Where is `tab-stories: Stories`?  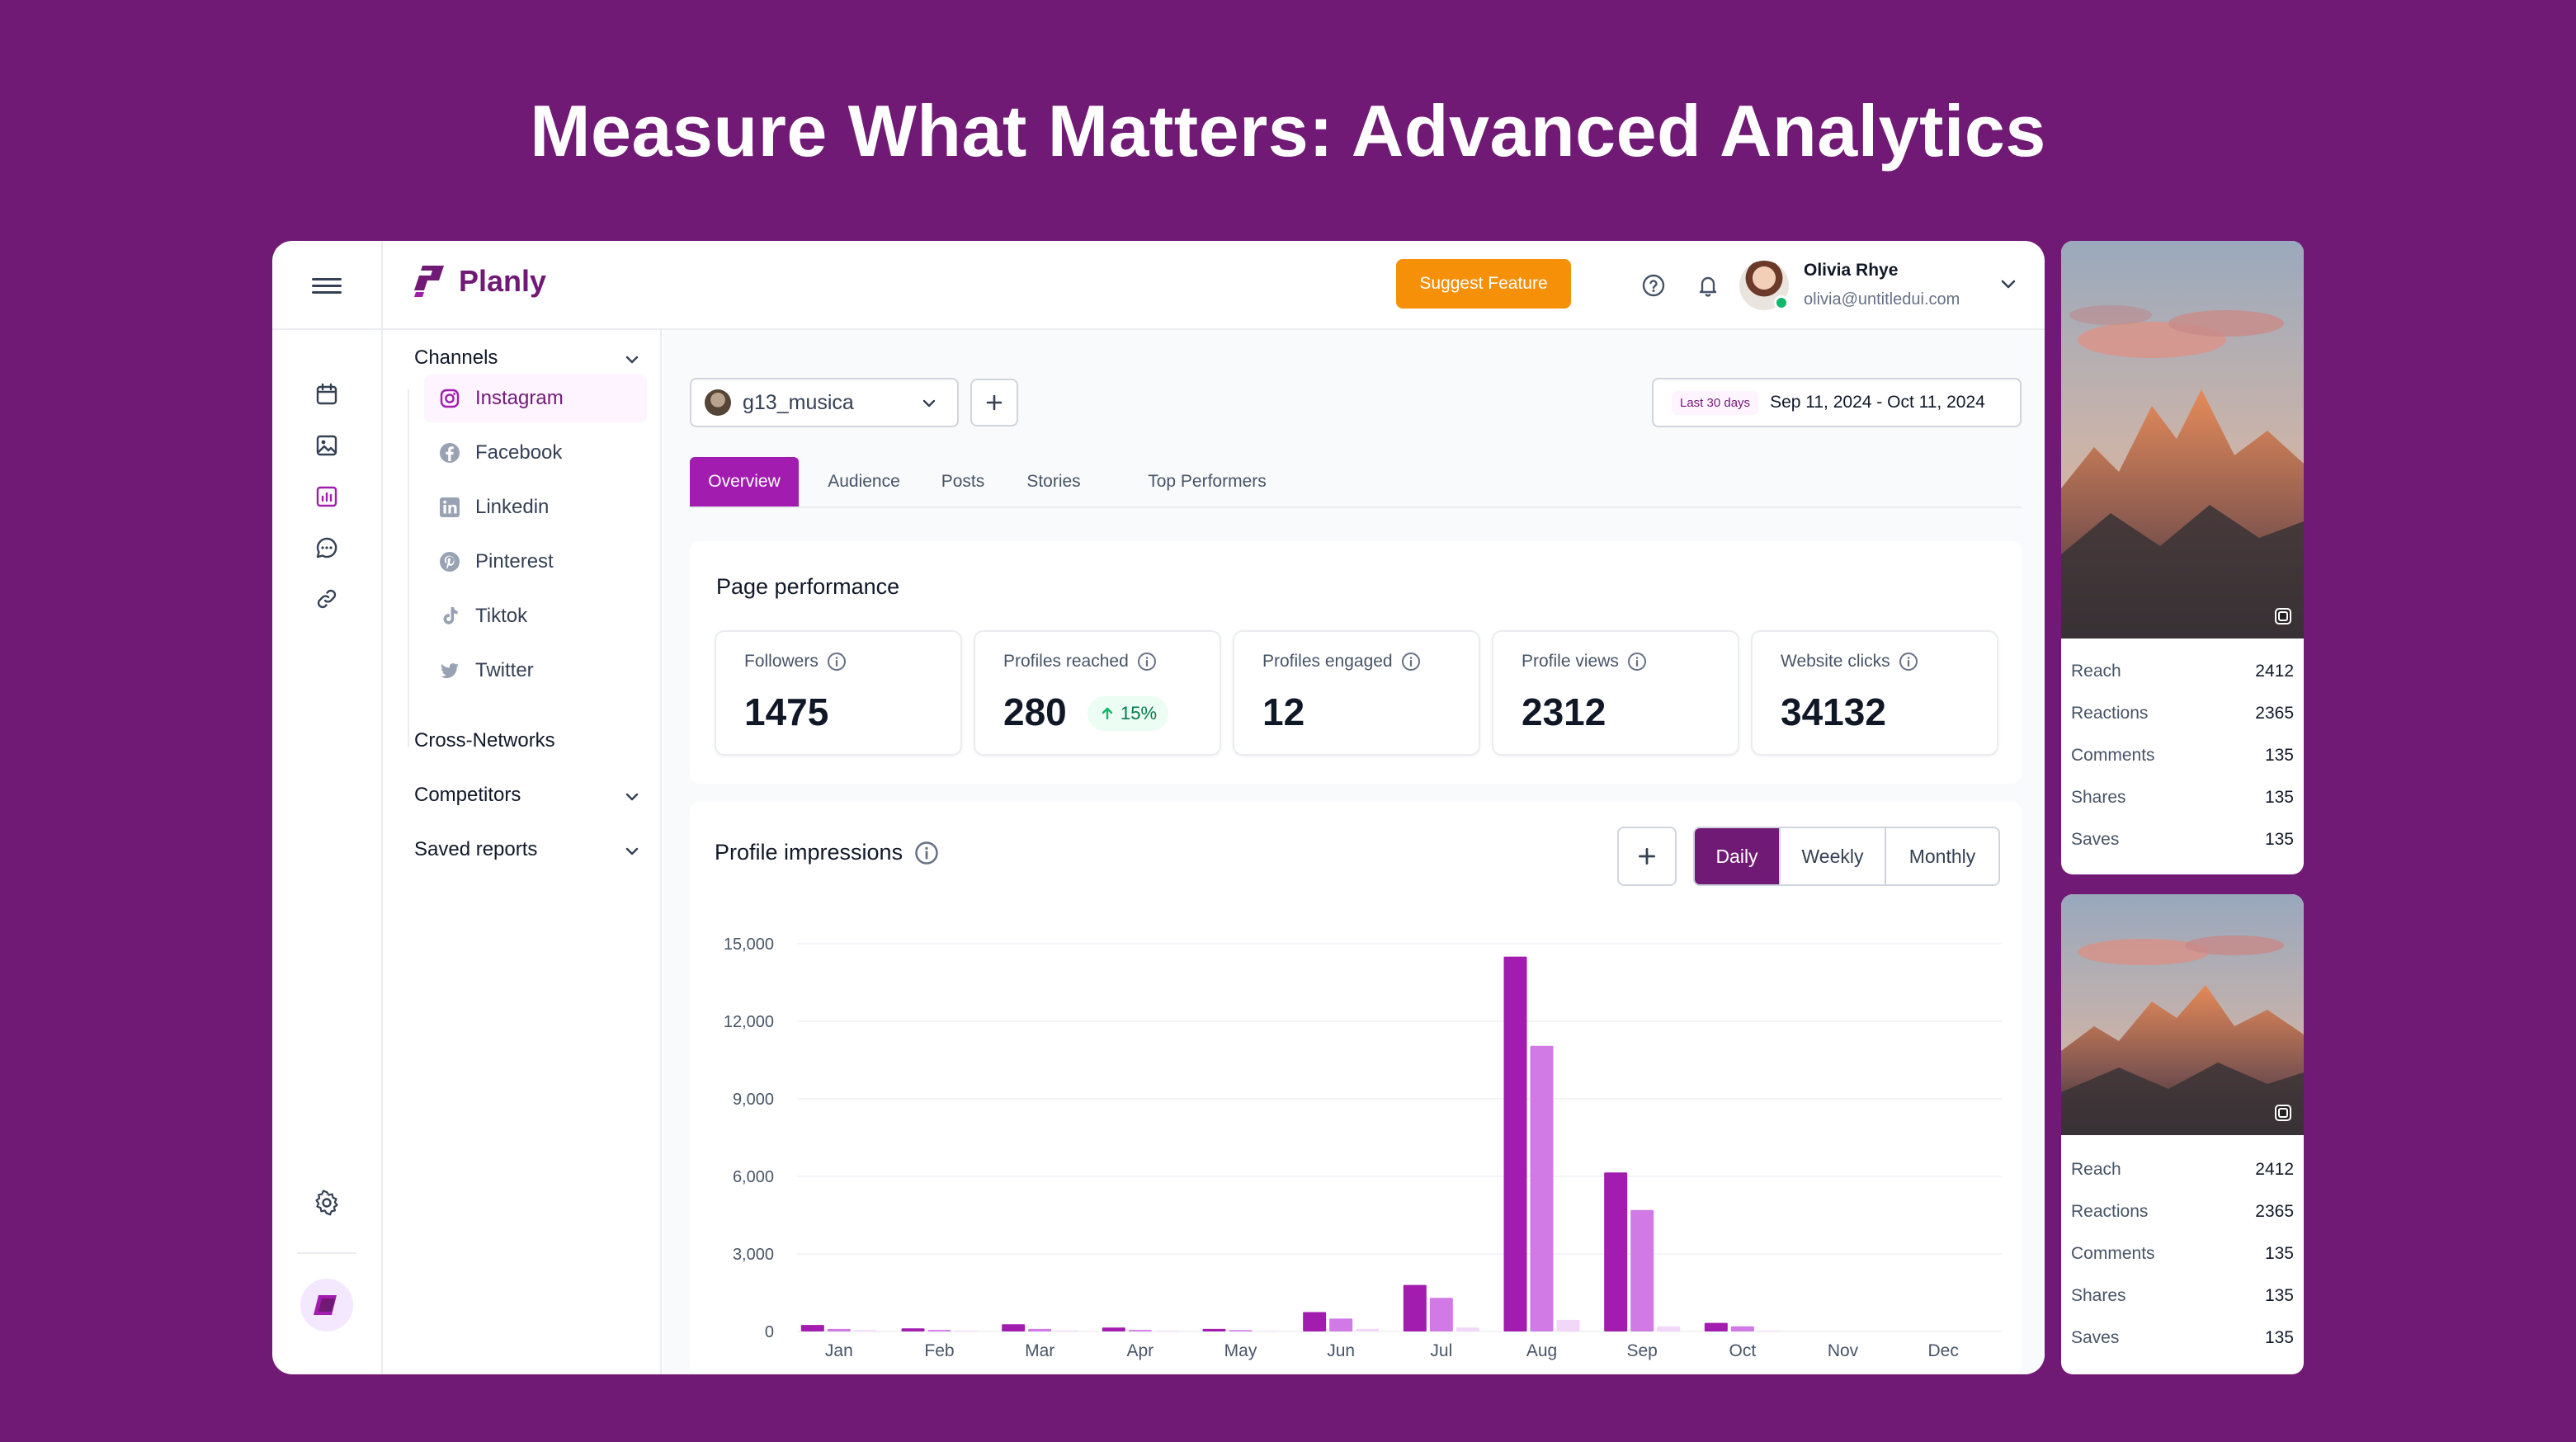 tab-stories: Stories is located at coordinates (1053, 481).